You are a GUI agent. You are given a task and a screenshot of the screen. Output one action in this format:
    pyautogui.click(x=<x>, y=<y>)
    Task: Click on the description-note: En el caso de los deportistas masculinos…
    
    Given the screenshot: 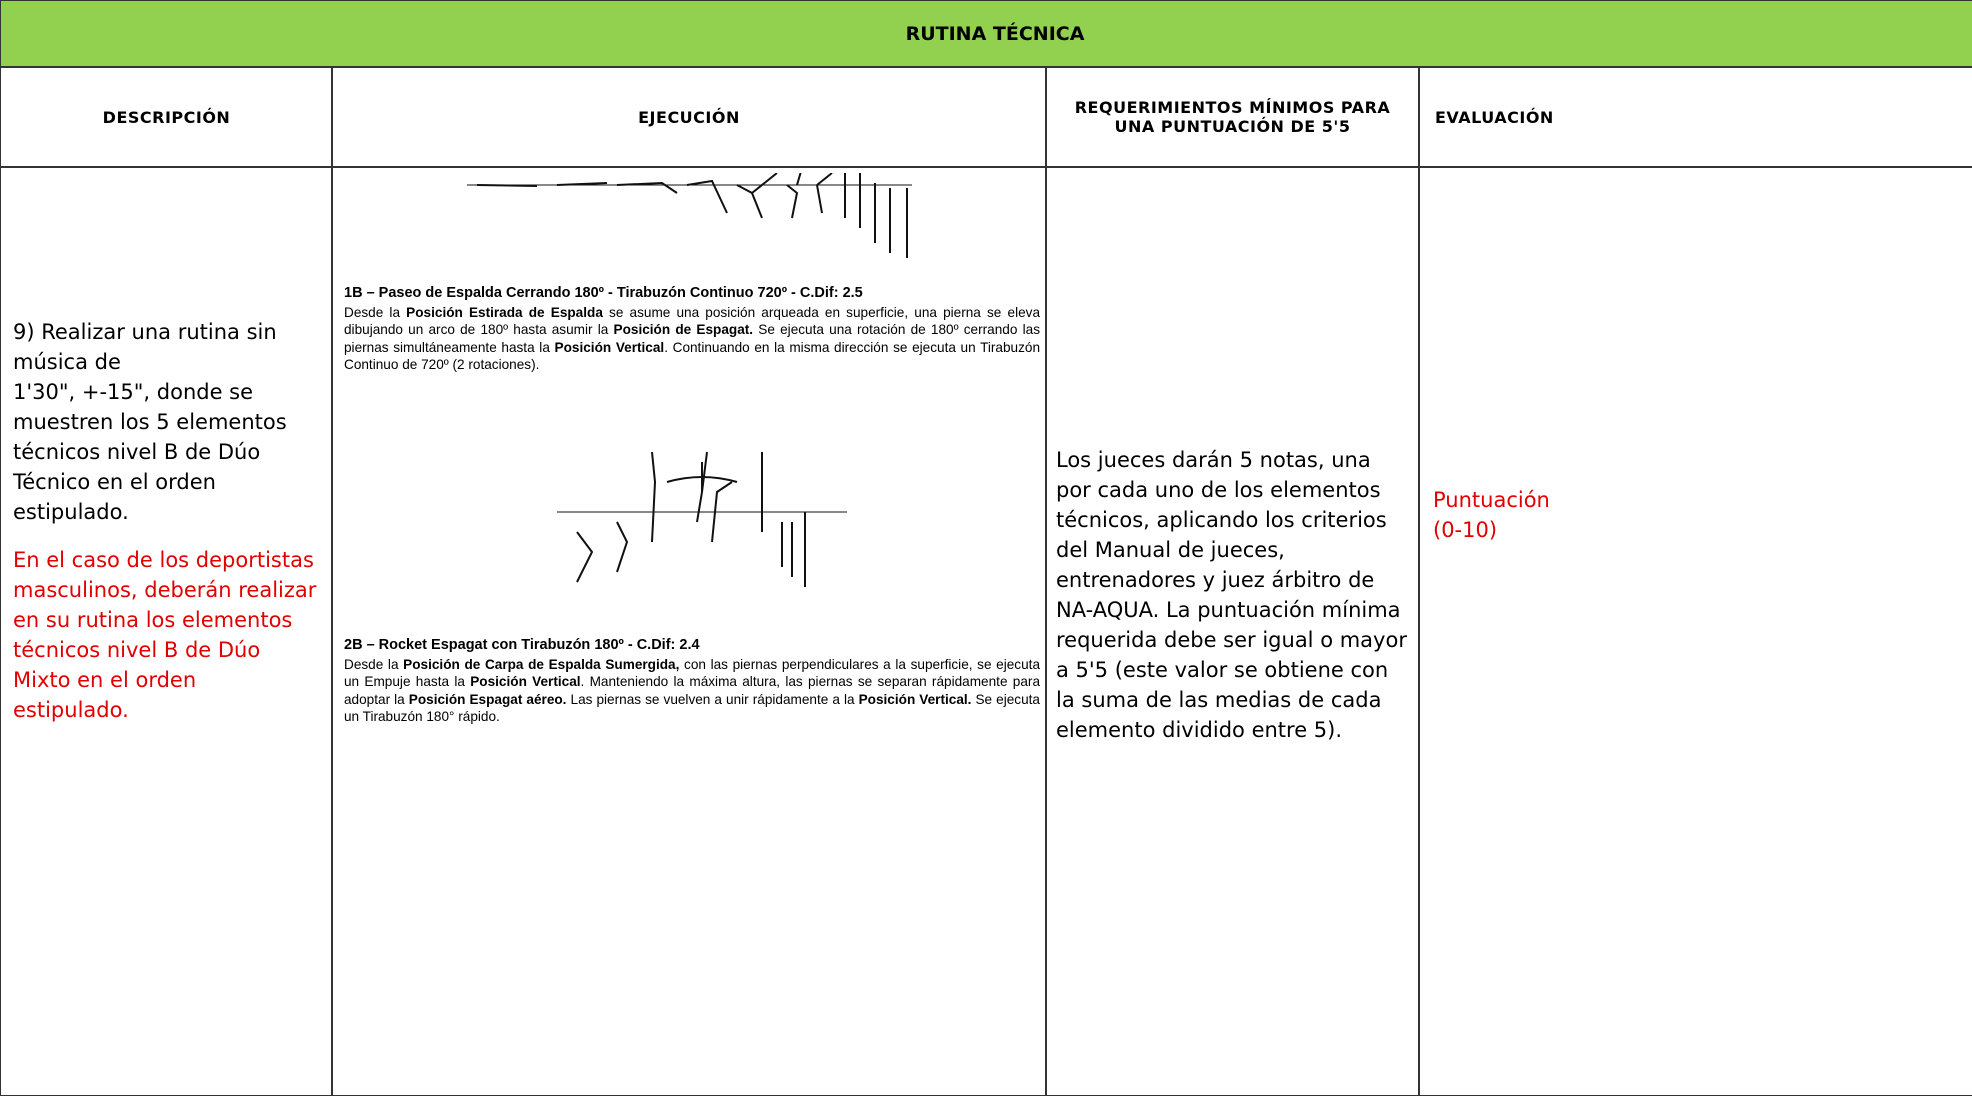 What is the action you would take?
    pyautogui.click(x=165, y=635)
    